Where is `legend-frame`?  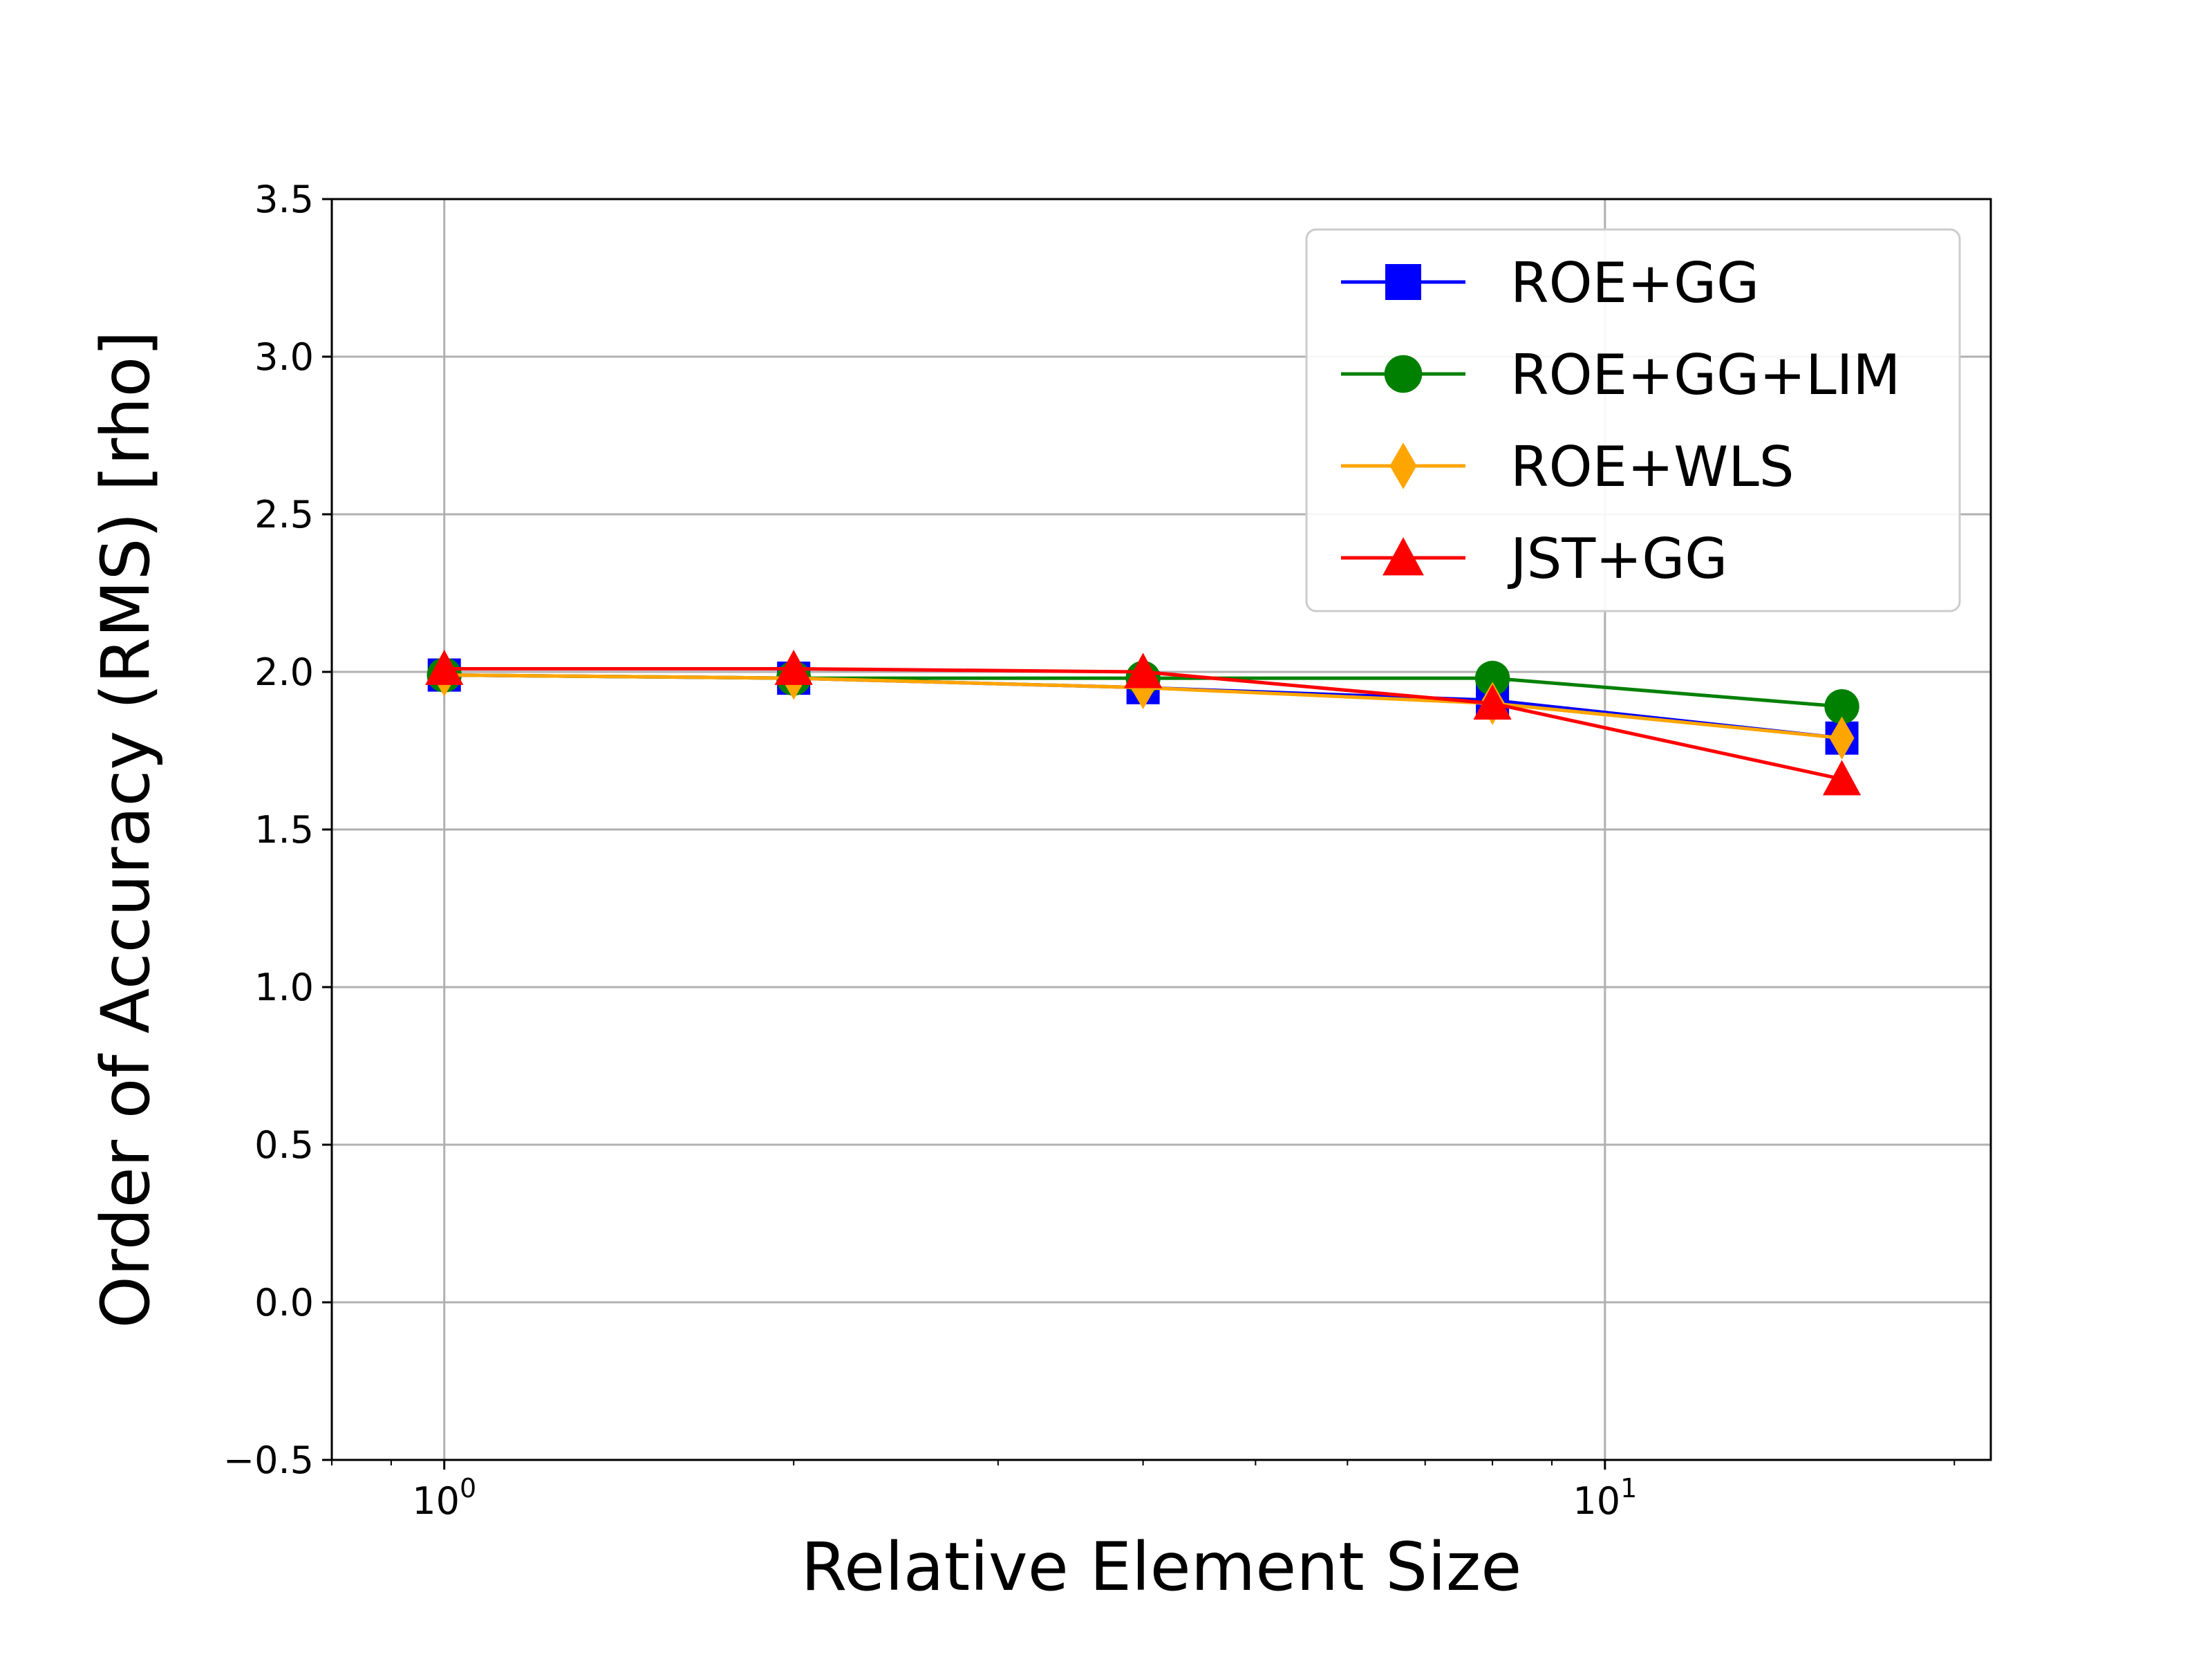
legend-frame is located at coordinates (1633, 420).